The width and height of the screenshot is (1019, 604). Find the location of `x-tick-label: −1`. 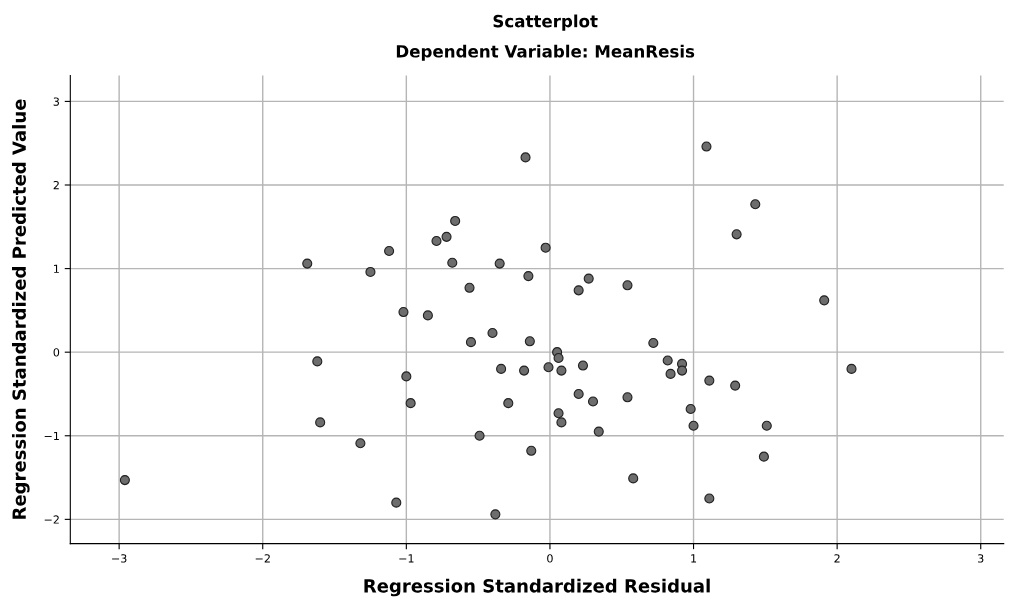

x-tick-label: −1 is located at coordinates (406, 558).